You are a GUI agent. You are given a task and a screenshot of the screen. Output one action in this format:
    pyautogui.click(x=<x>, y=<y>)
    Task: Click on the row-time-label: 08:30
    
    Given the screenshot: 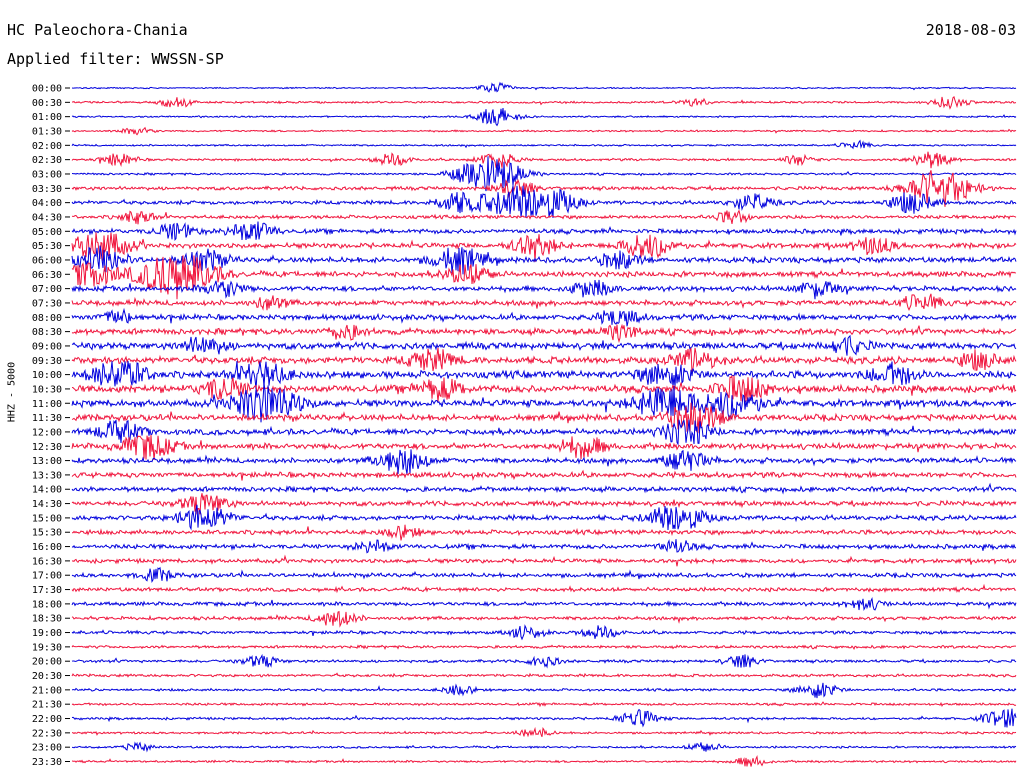 What is the action you would take?
    pyautogui.click(x=47, y=332)
    